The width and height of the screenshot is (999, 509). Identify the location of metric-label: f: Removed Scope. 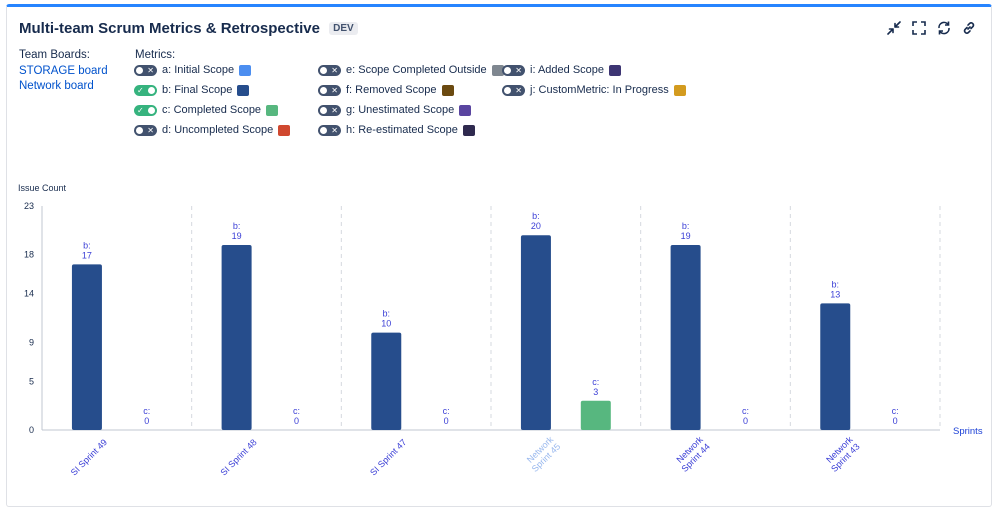
(391, 90).